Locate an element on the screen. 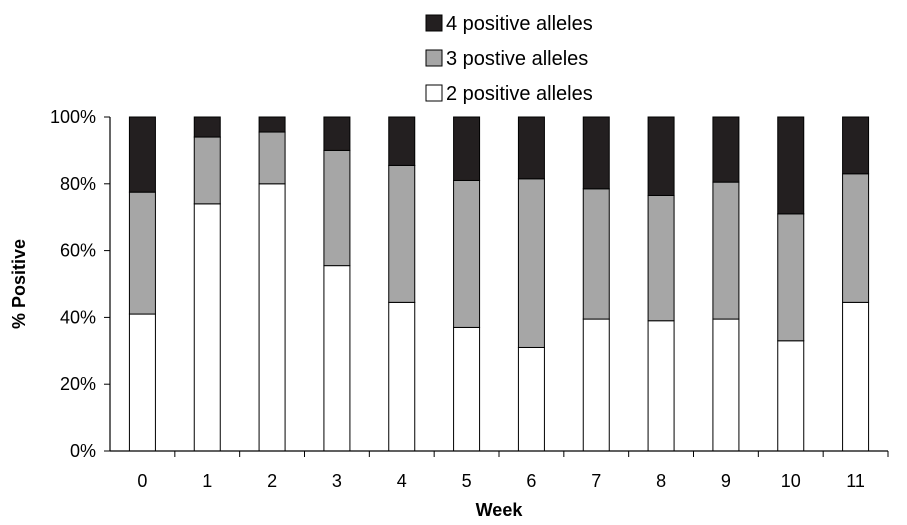 The width and height of the screenshot is (907, 525). y-tick-group: 0% 20% 40% 60% 80% 100% is located at coordinates (80, 284).